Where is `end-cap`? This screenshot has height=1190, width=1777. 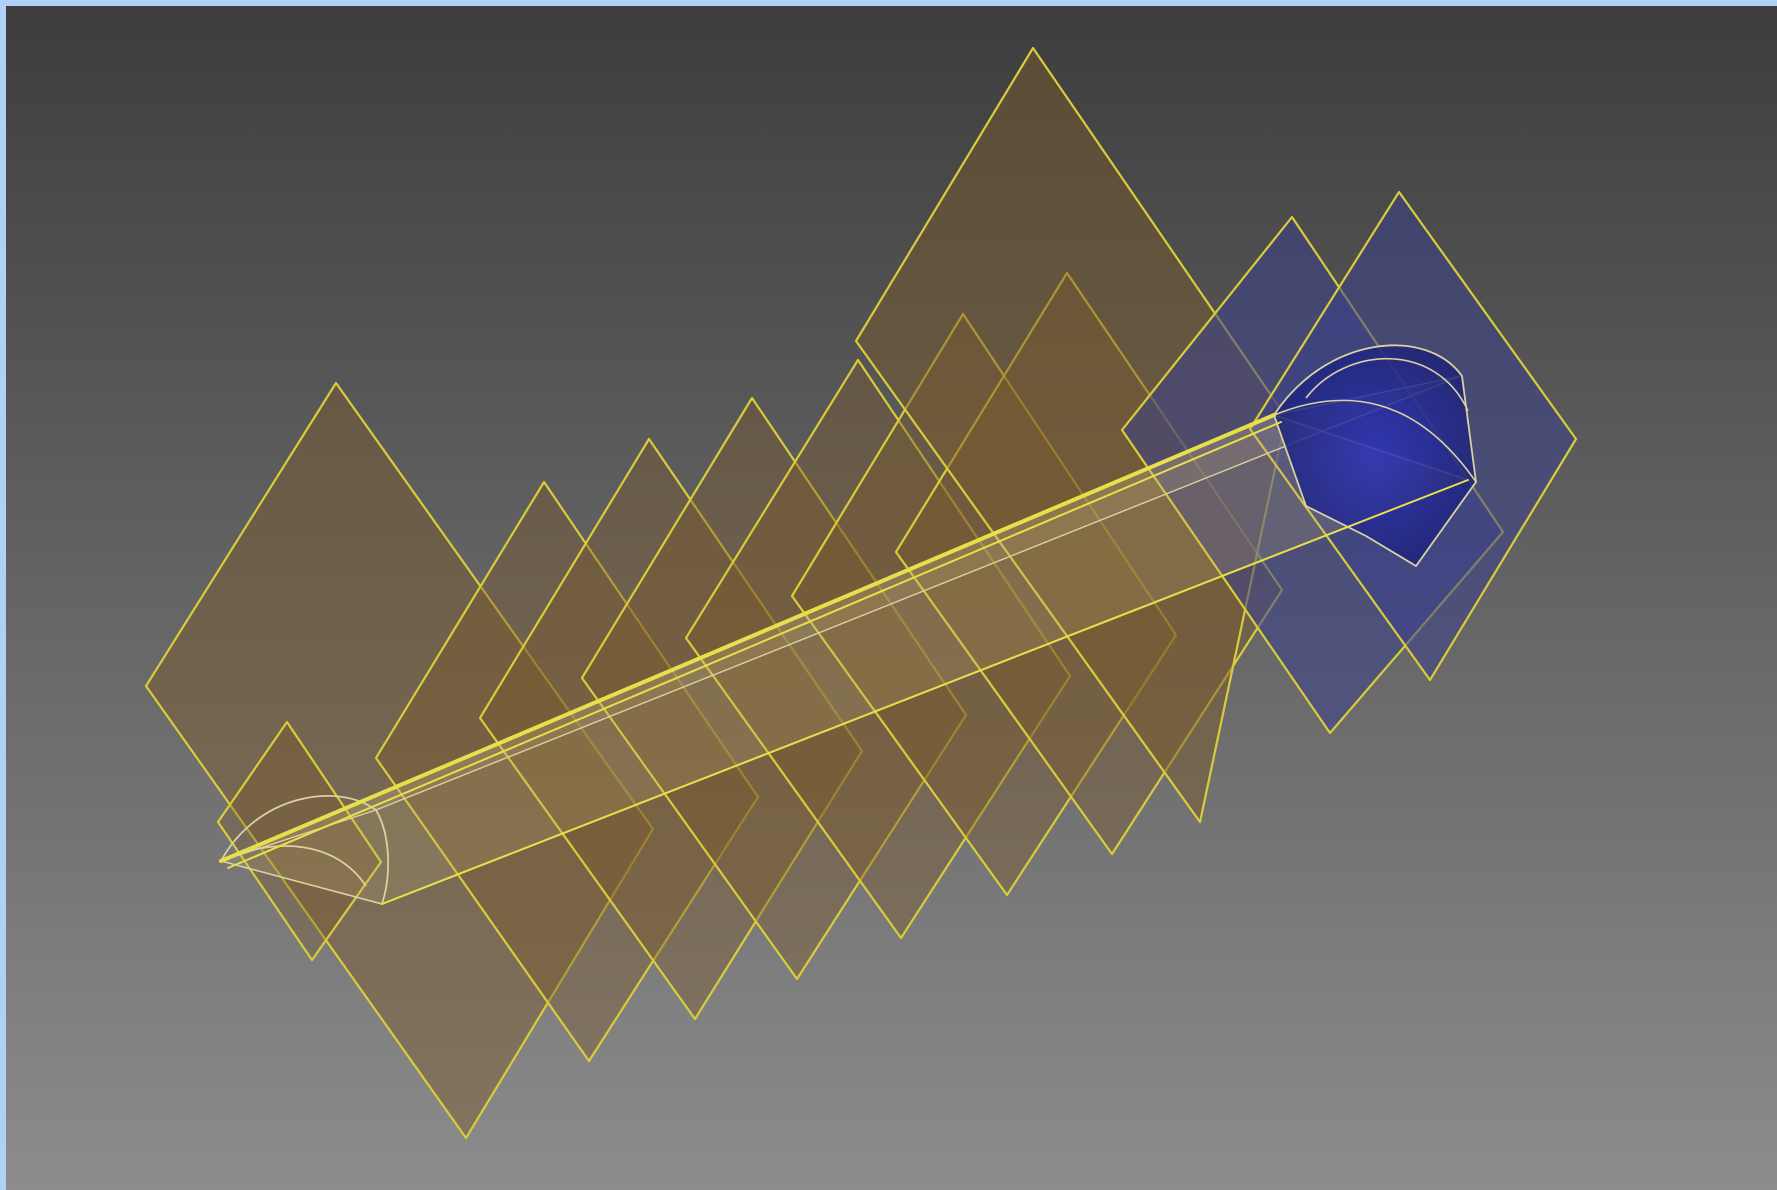
end-cap is located at coordinates (1375, 456).